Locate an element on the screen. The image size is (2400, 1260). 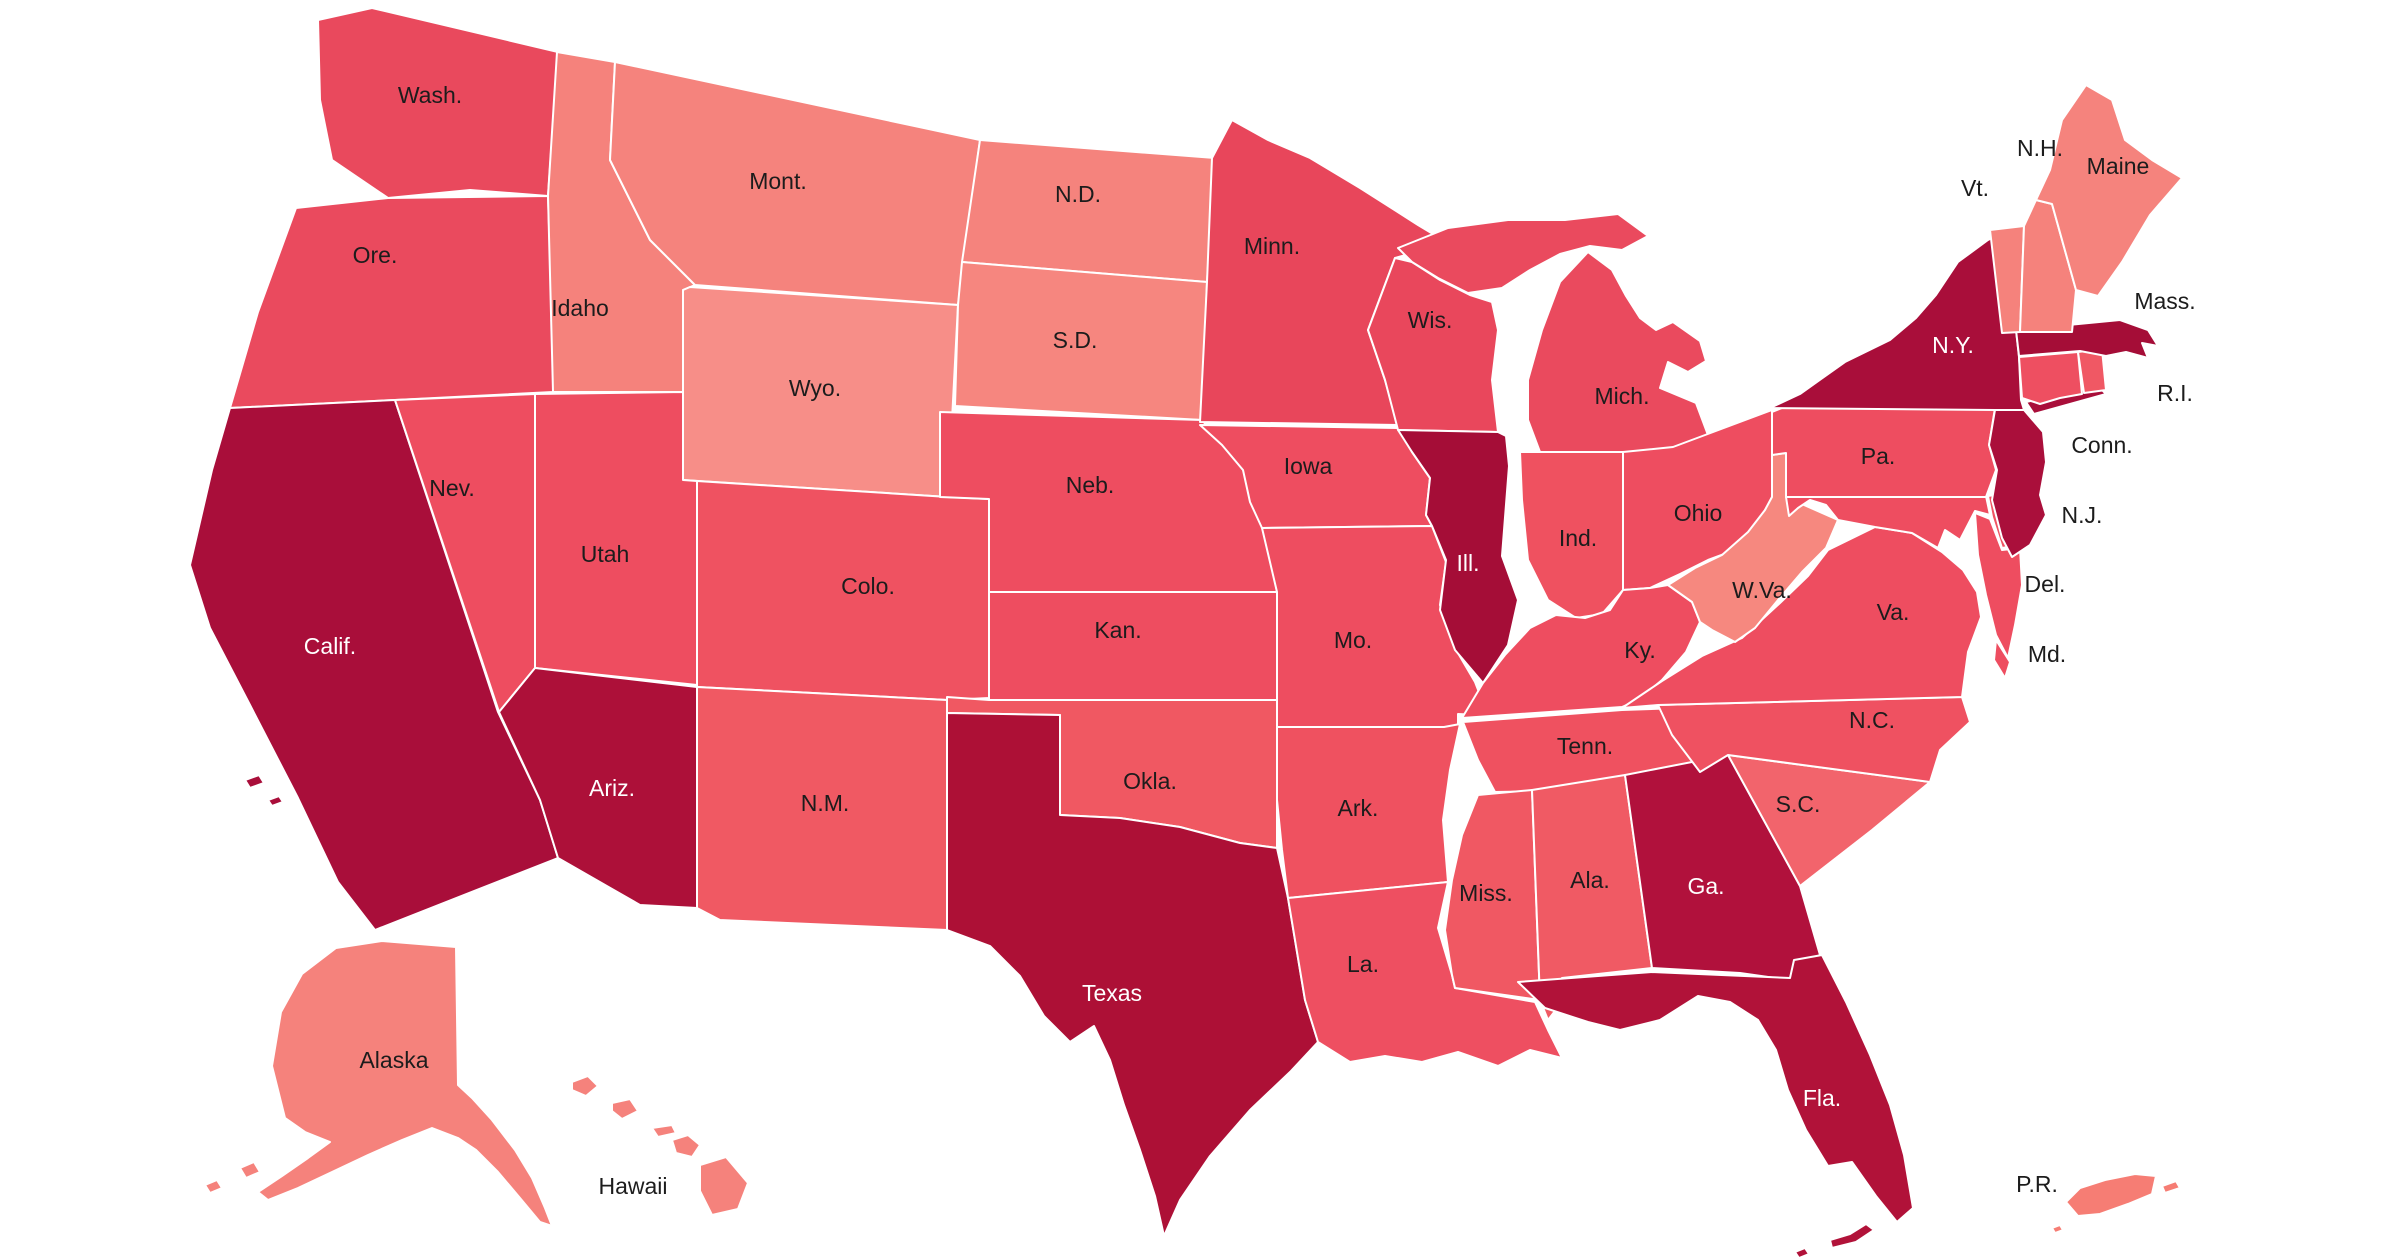
state-illinois is located at coordinates (1458, 556).